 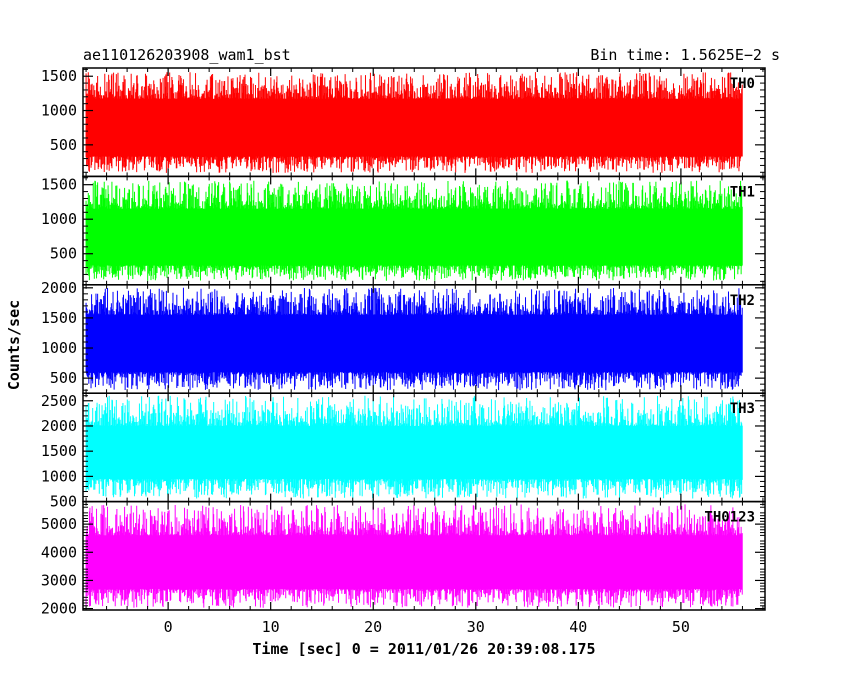 I want to click on panel-th3: 500 1000 1500 2000 2500 TH3, so click(x=403, y=451).